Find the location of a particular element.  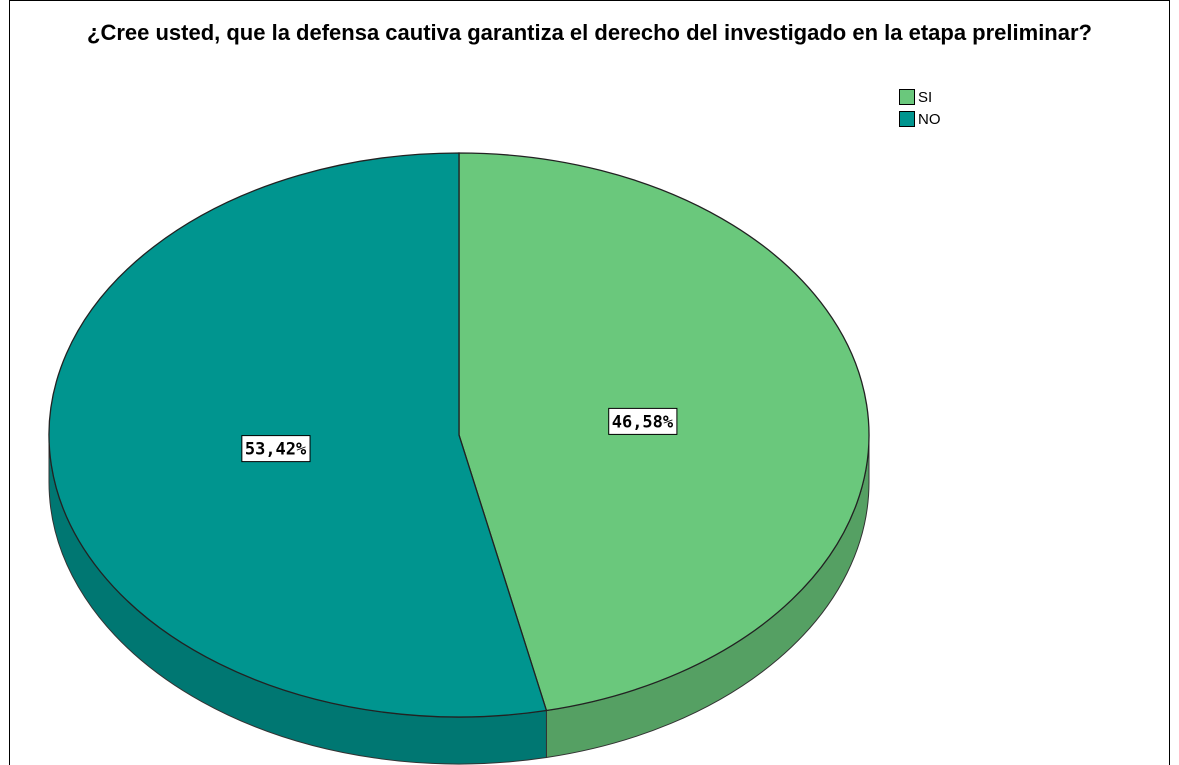

data-label: 53,42% is located at coordinates (276, 450).